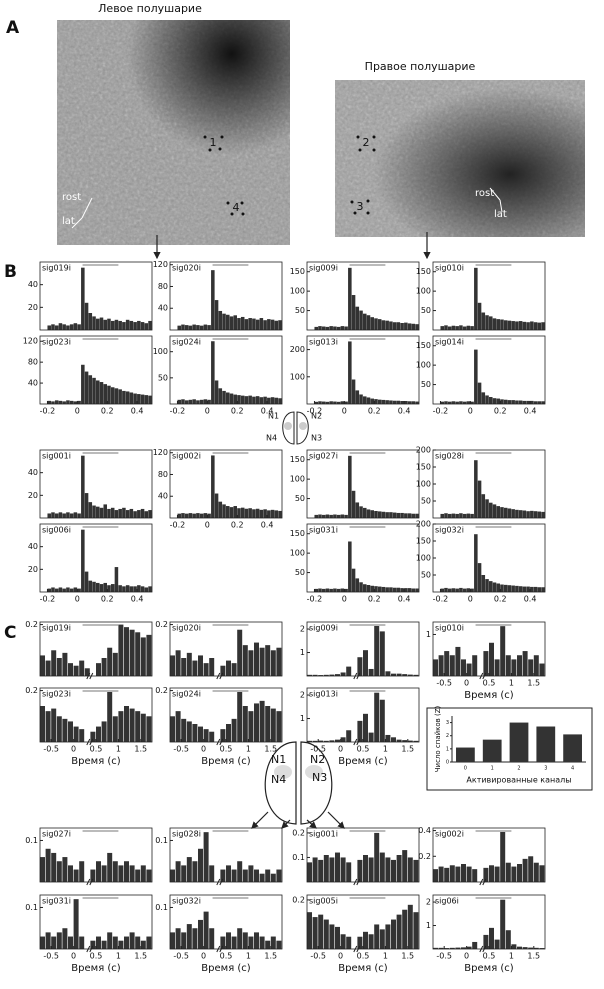 The height and width of the screenshot is (989, 604). Describe the element at coordinates (297, 479) in the screenshot. I see `y-tick-label: 100` at that location.